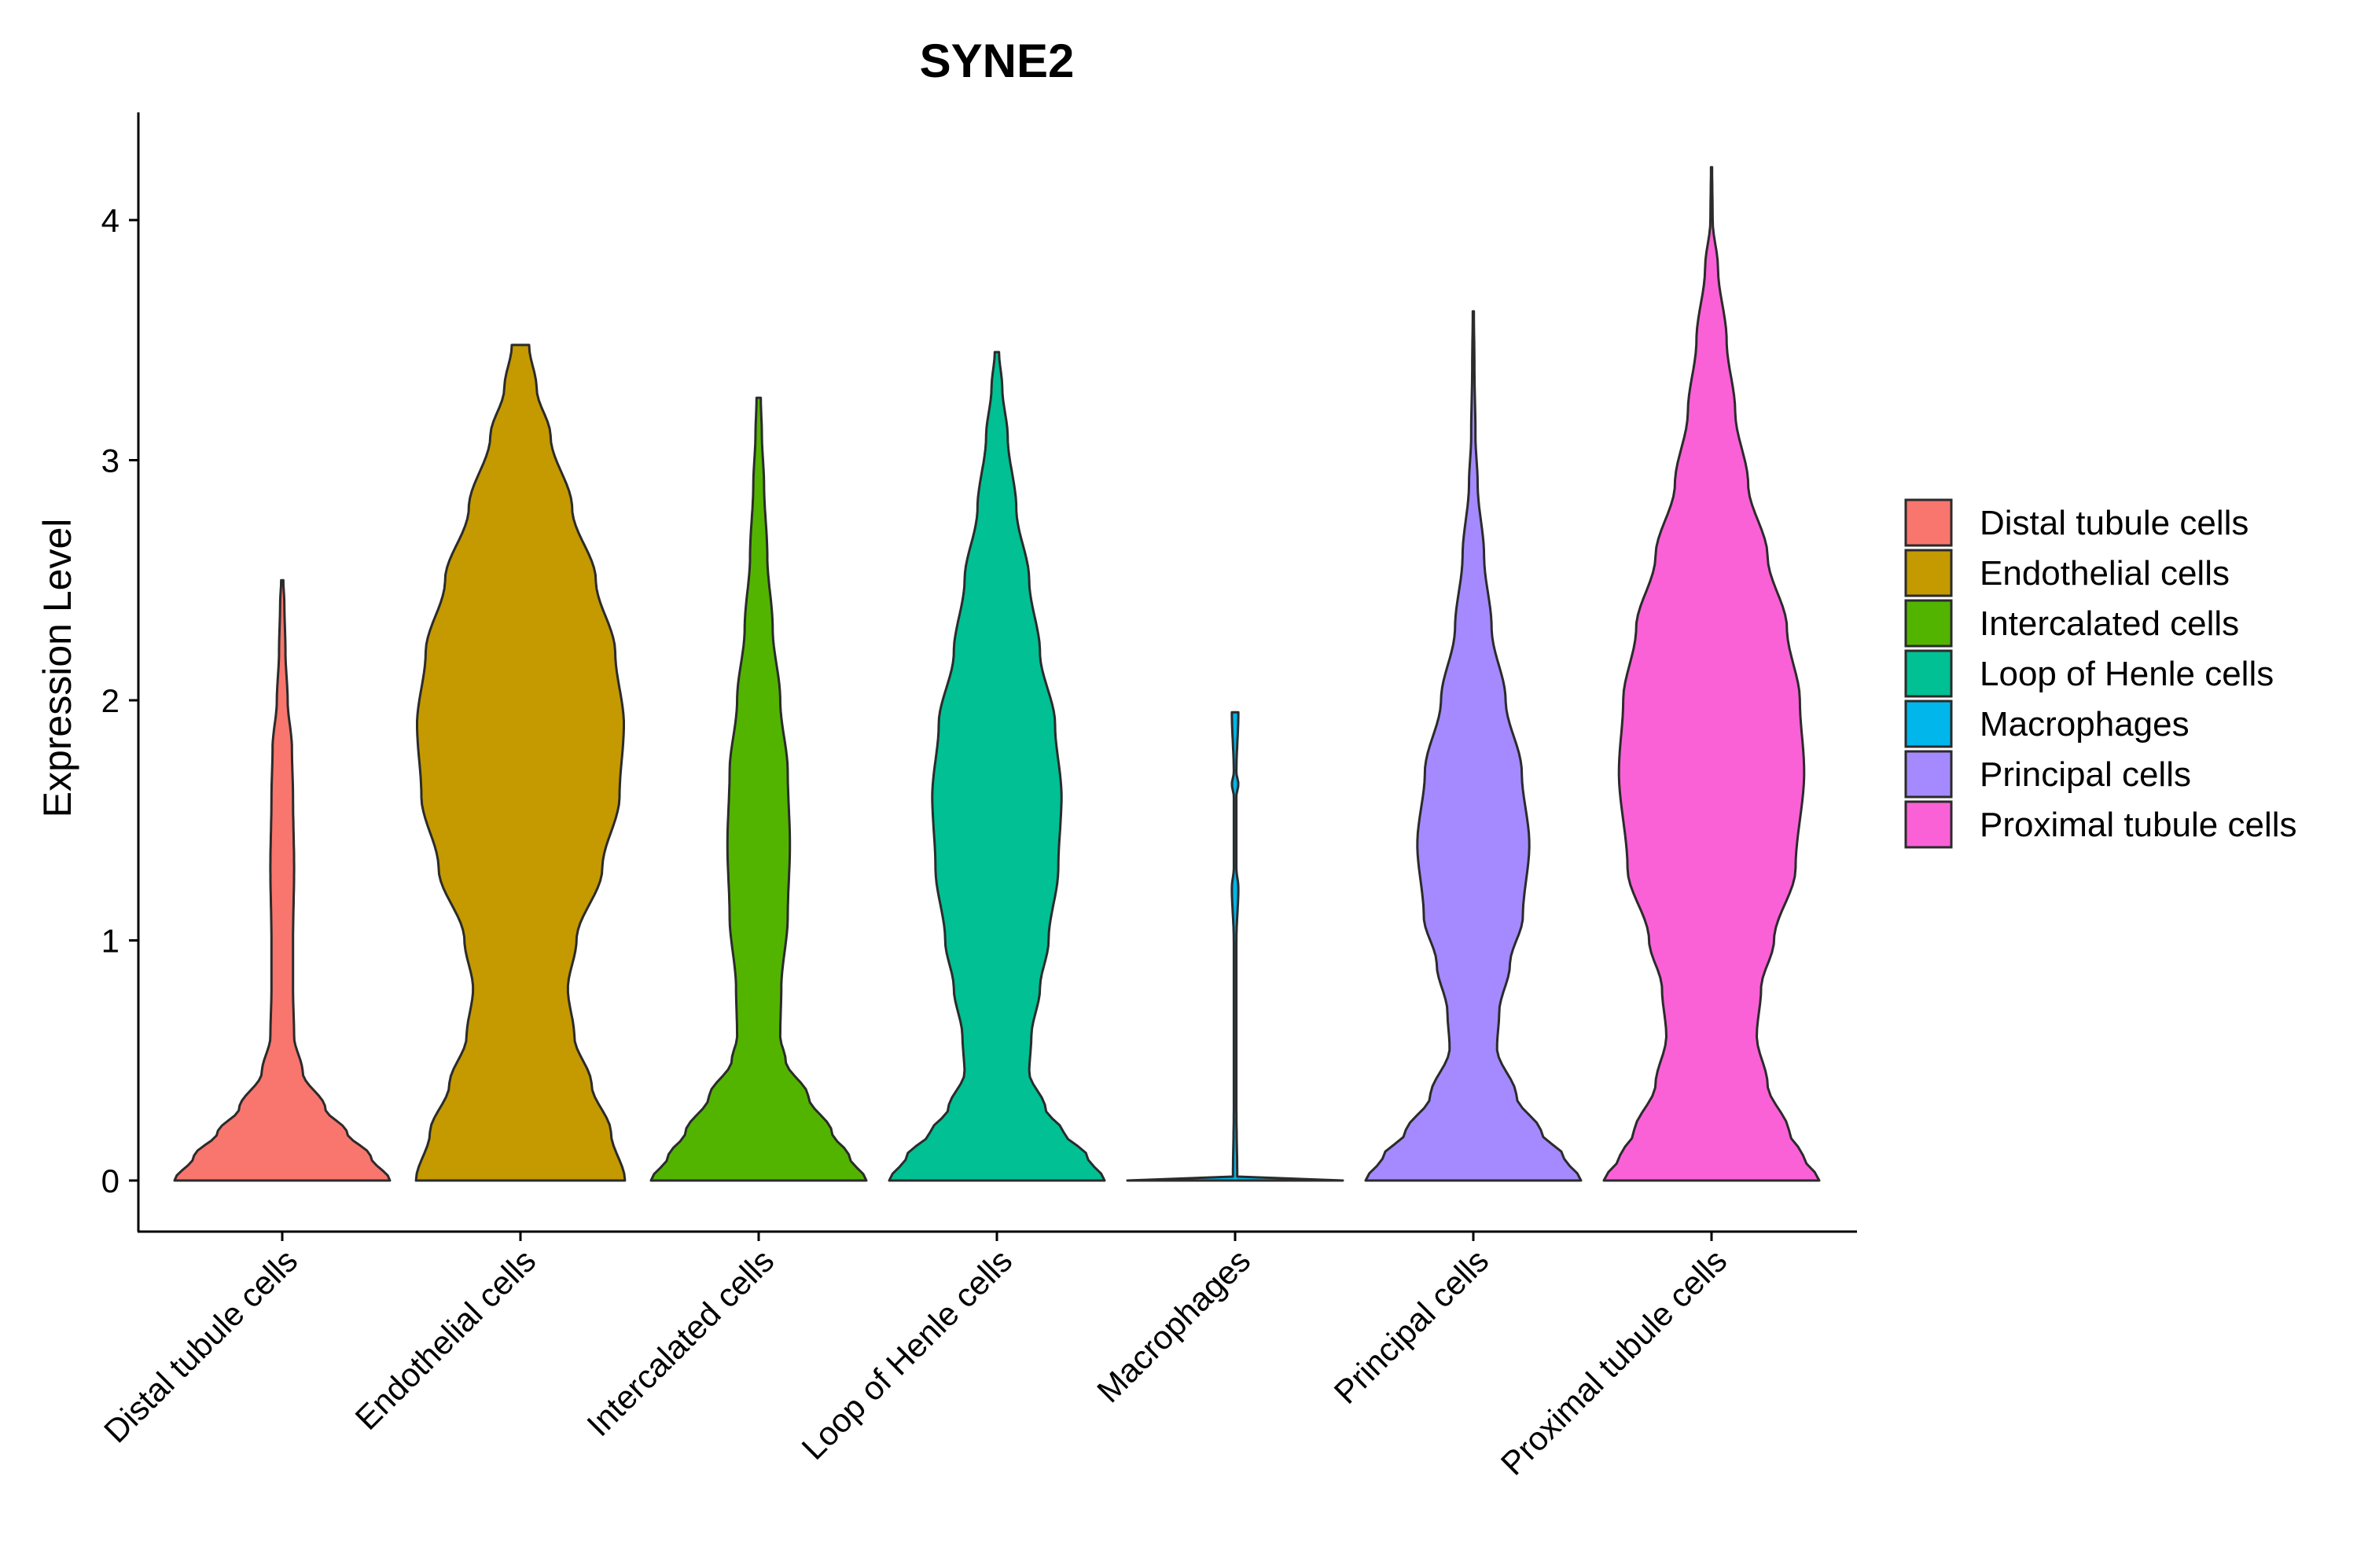 This screenshot has height=1568, width=2368. What do you see at coordinates (57, 668) in the screenshot?
I see `y-axis-label: Expression Level` at bounding box center [57, 668].